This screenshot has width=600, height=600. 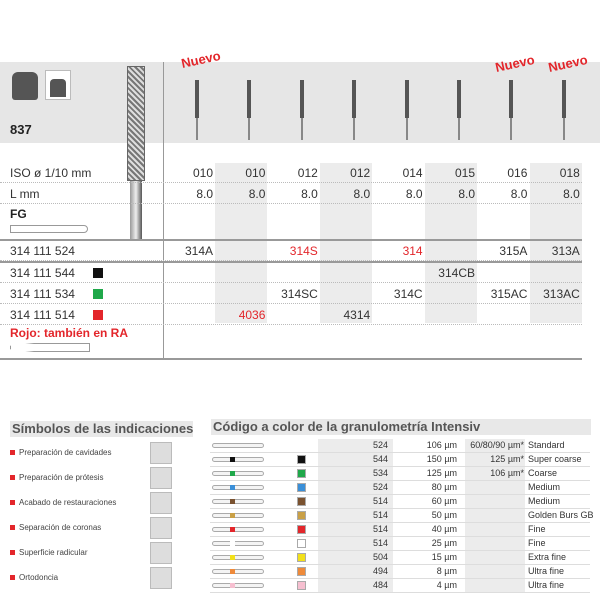 What do you see at coordinates (412, 251) in the screenshot?
I see `article-code: 314` at bounding box center [412, 251].